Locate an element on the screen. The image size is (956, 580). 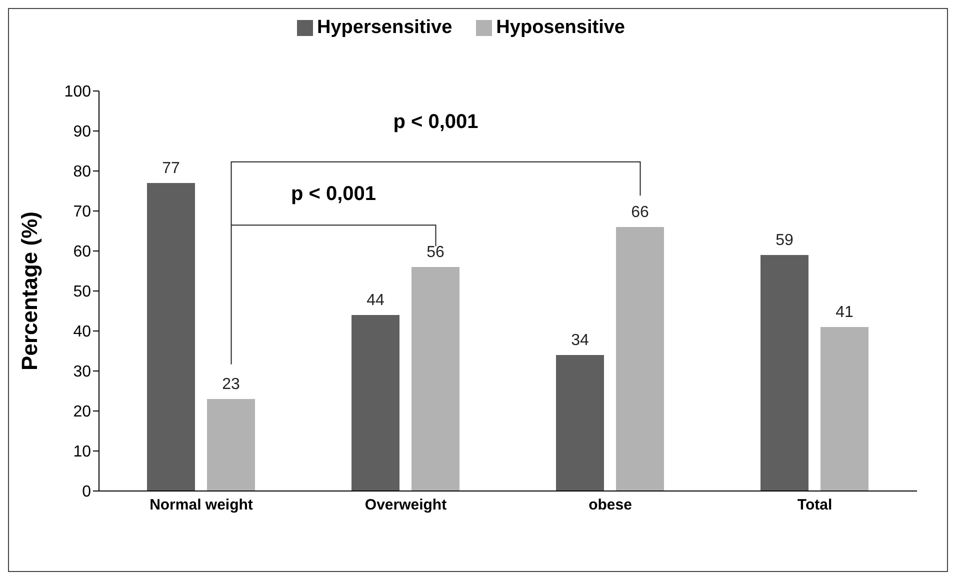
data-label: 44 is located at coordinates (375, 300).